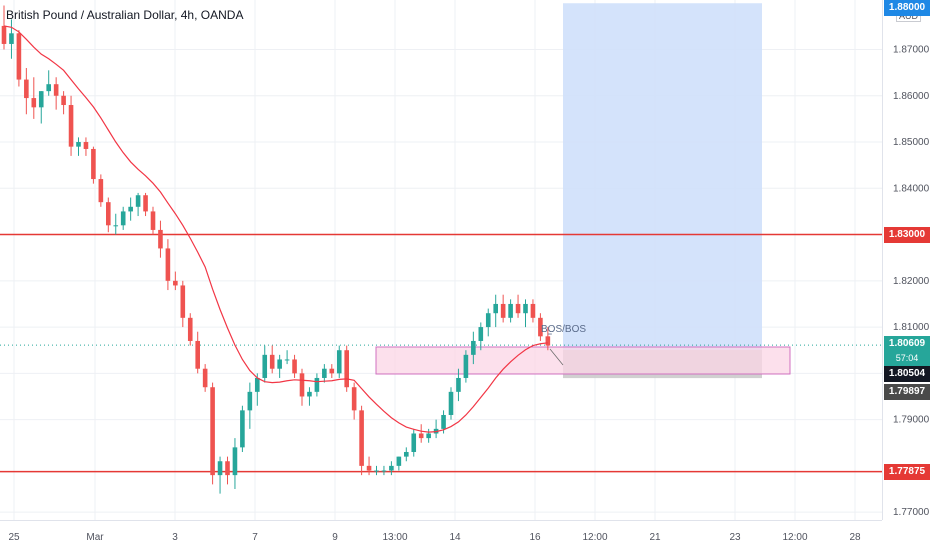 The width and height of the screenshot is (932, 556). I want to click on time-tick-label: Mar, so click(95, 537).